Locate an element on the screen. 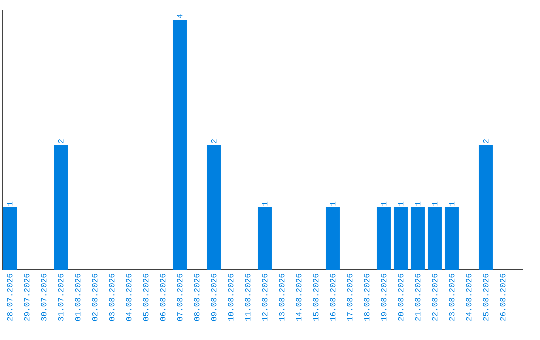 The width and height of the screenshot is (540, 340). x-tick-label: 22.08.2026 is located at coordinates (435, 297).